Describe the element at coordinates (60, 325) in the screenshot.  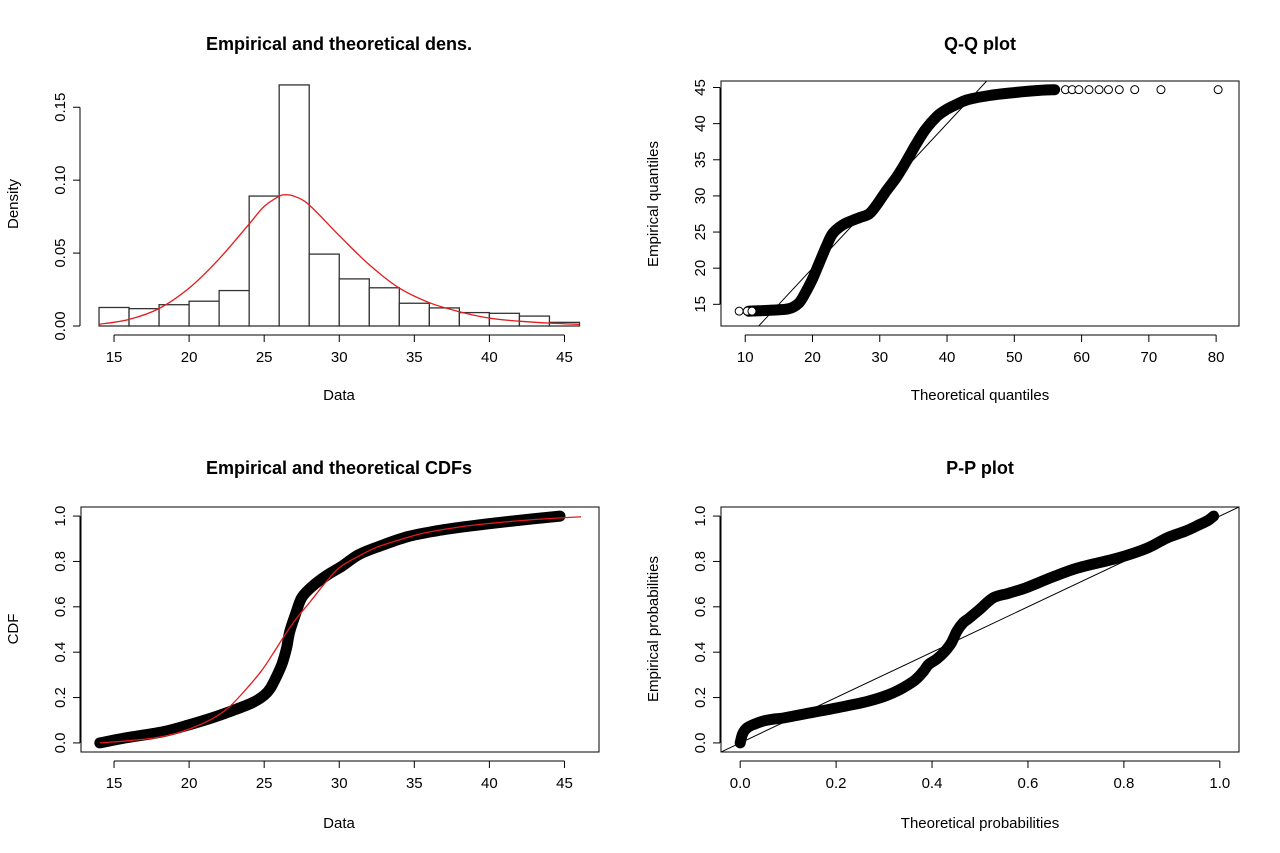
I see `y-tick-label: 0.00` at that location.